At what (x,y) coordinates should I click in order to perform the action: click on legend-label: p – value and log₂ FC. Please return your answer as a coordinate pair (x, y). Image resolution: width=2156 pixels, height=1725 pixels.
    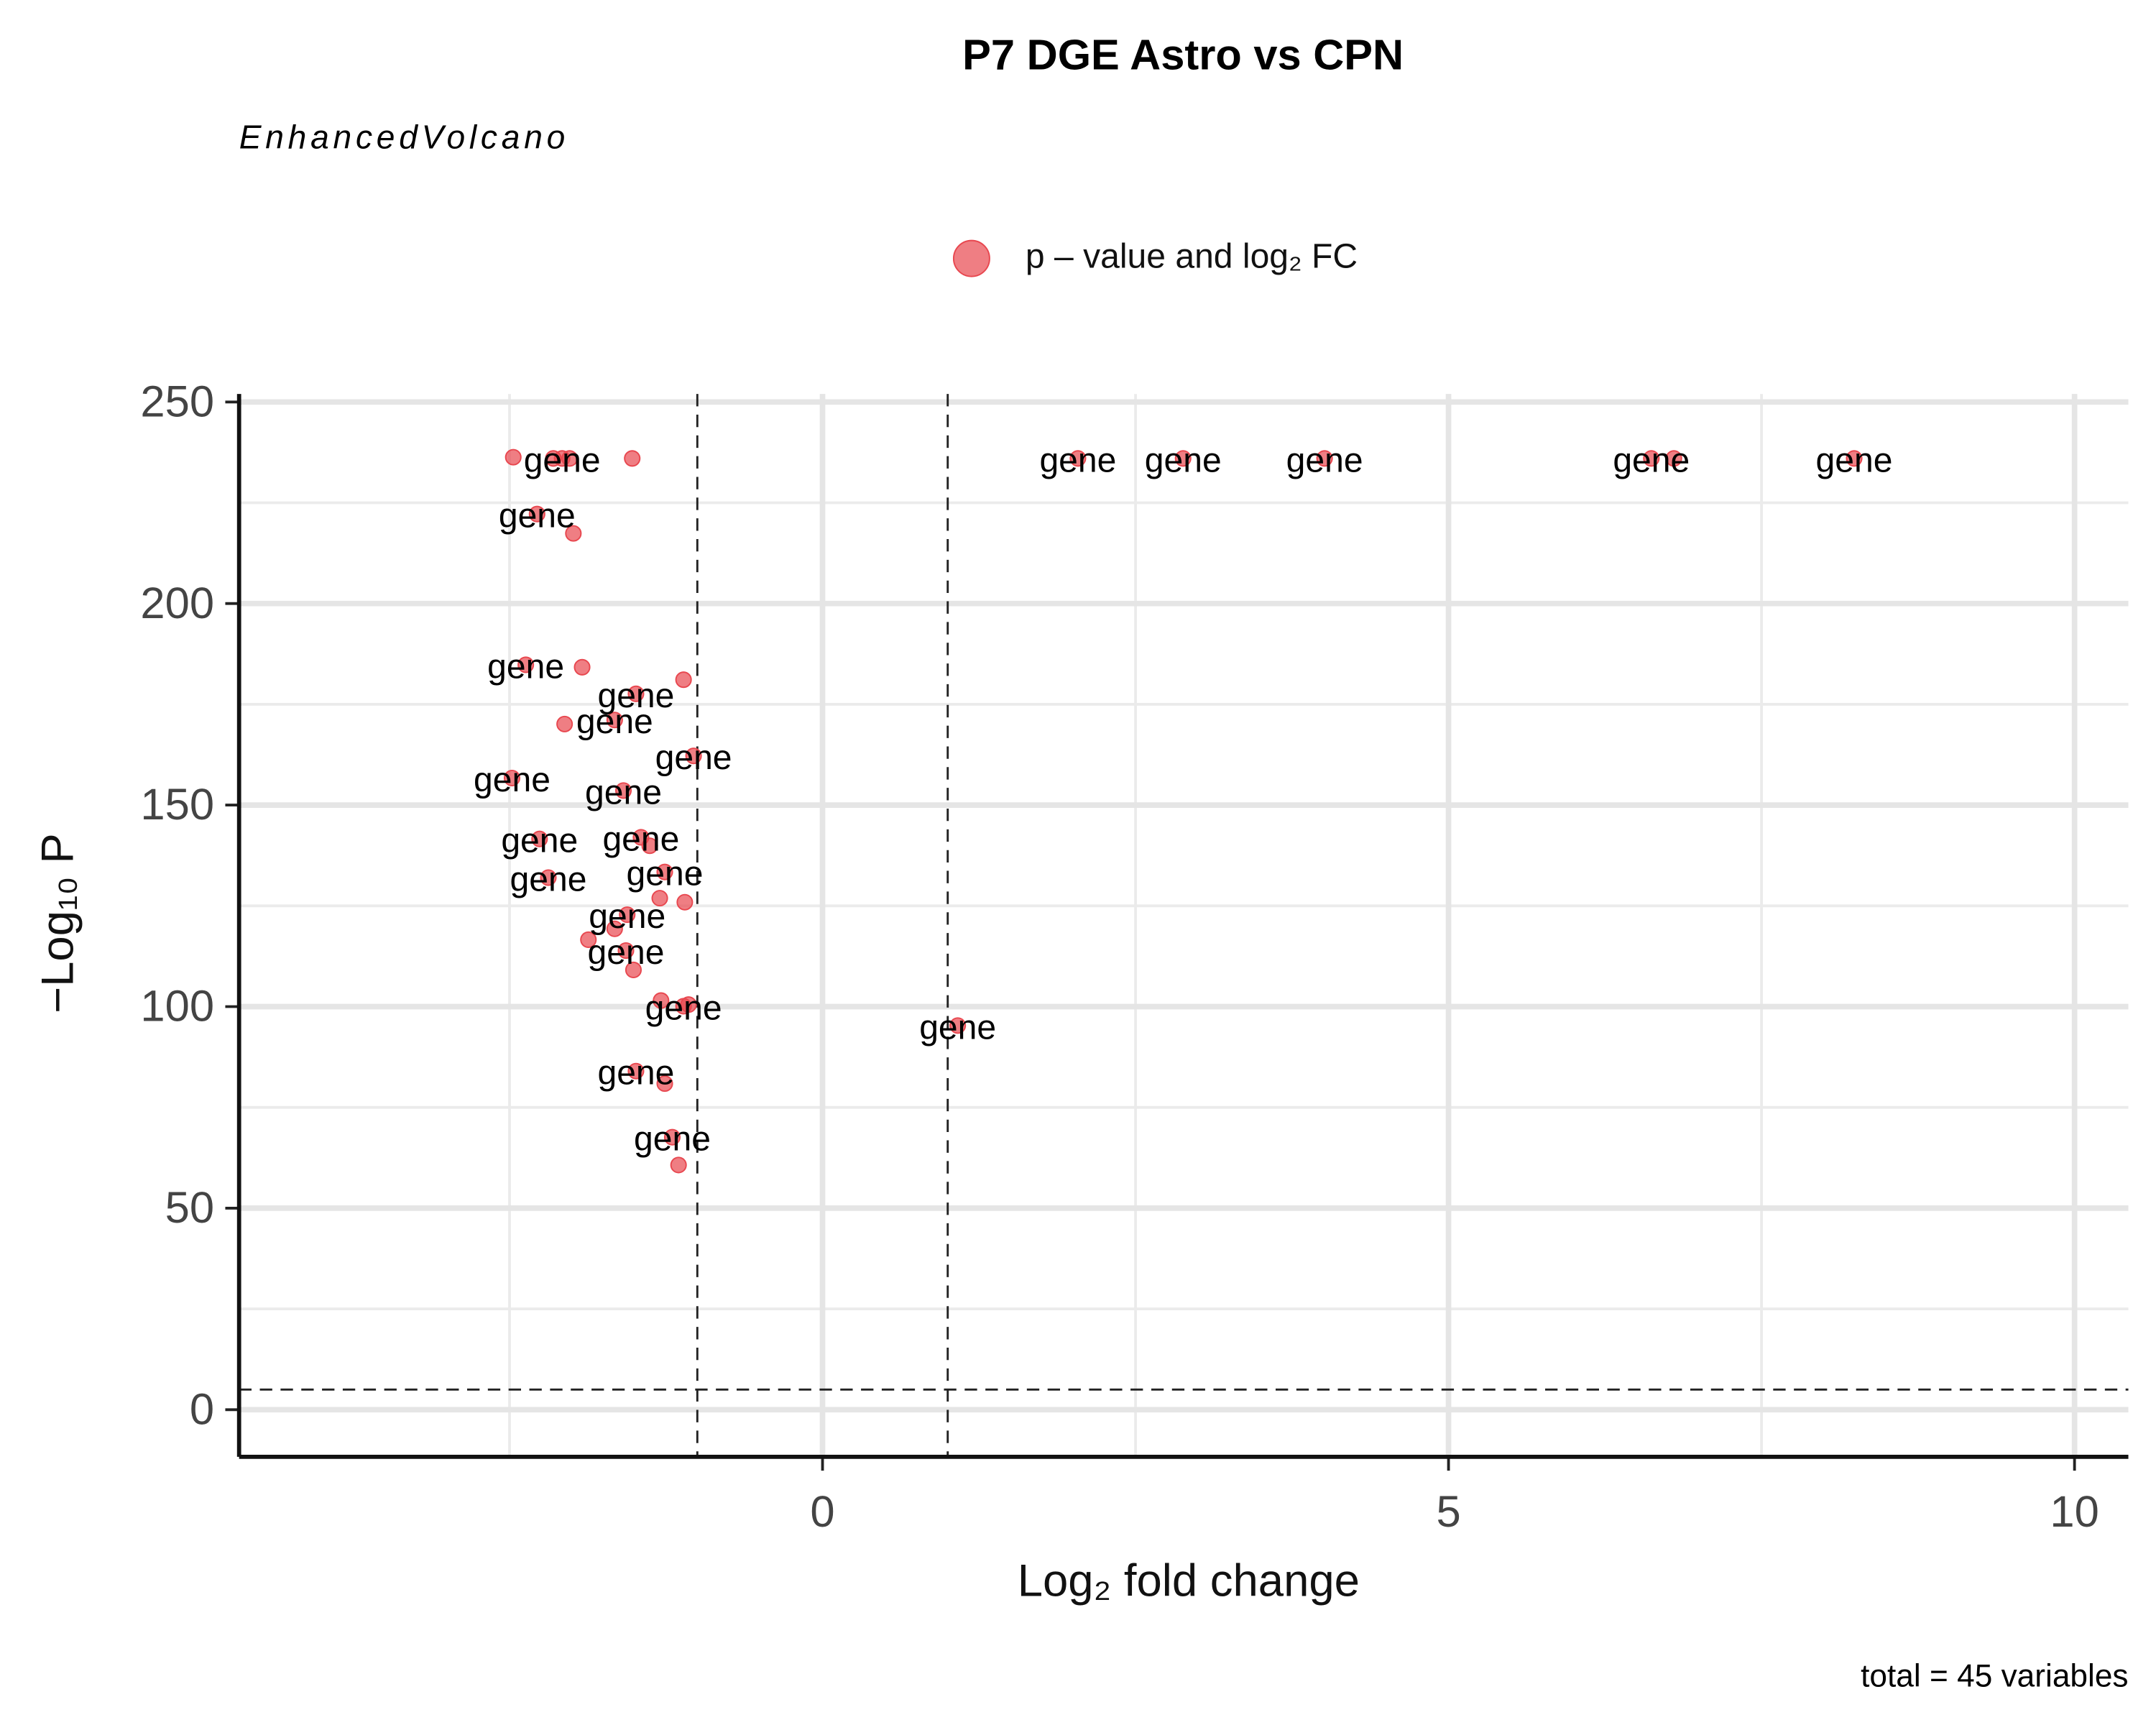
    Looking at the image, I should click on (1192, 255).